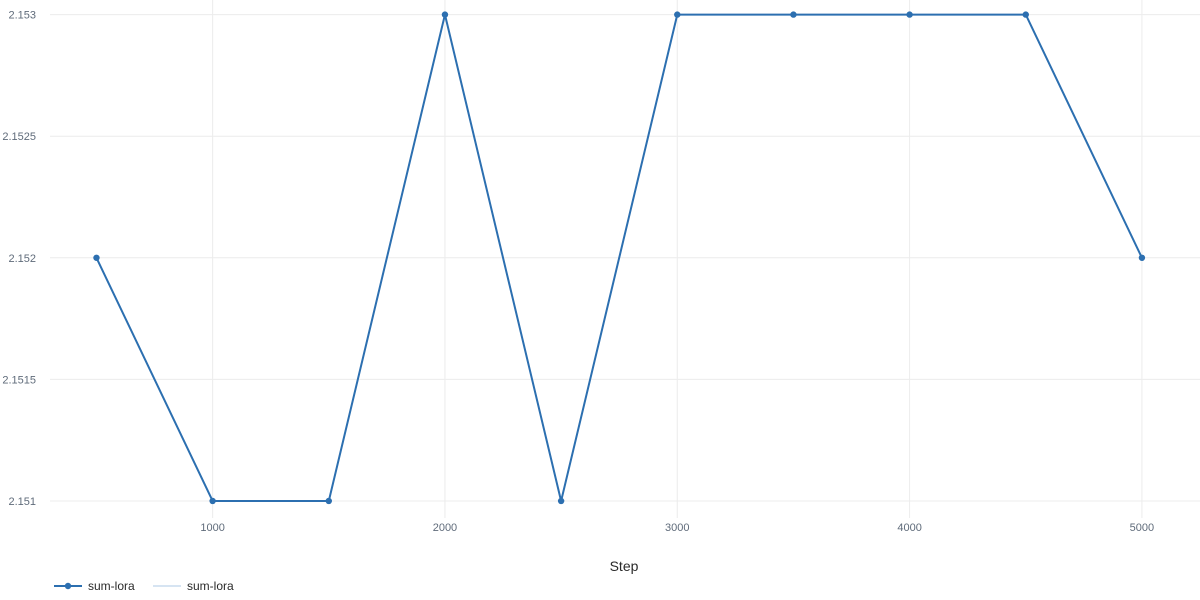 The image size is (1200, 600). What do you see at coordinates (212, 528) in the screenshot?
I see `x-tick-label: 1000` at bounding box center [212, 528].